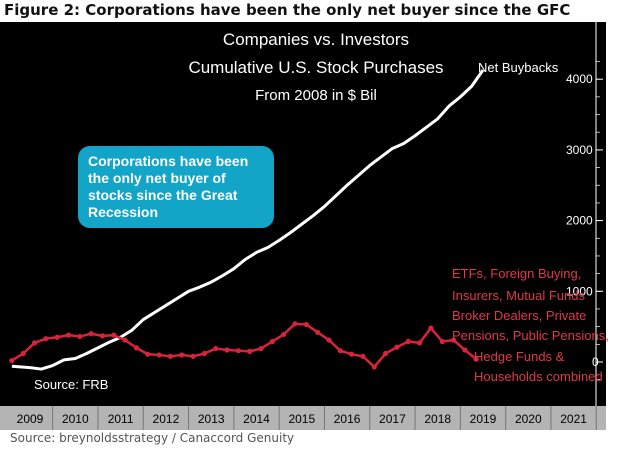 The height and width of the screenshot is (449, 630). Describe the element at coordinates (579, 150) in the screenshot. I see `y-tick-label: 3000` at that location.